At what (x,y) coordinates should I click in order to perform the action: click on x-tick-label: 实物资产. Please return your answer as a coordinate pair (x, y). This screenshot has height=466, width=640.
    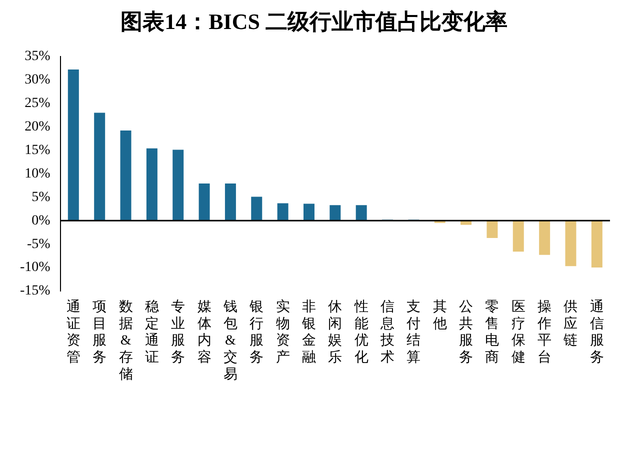
    Looking at the image, I should click on (283, 332).